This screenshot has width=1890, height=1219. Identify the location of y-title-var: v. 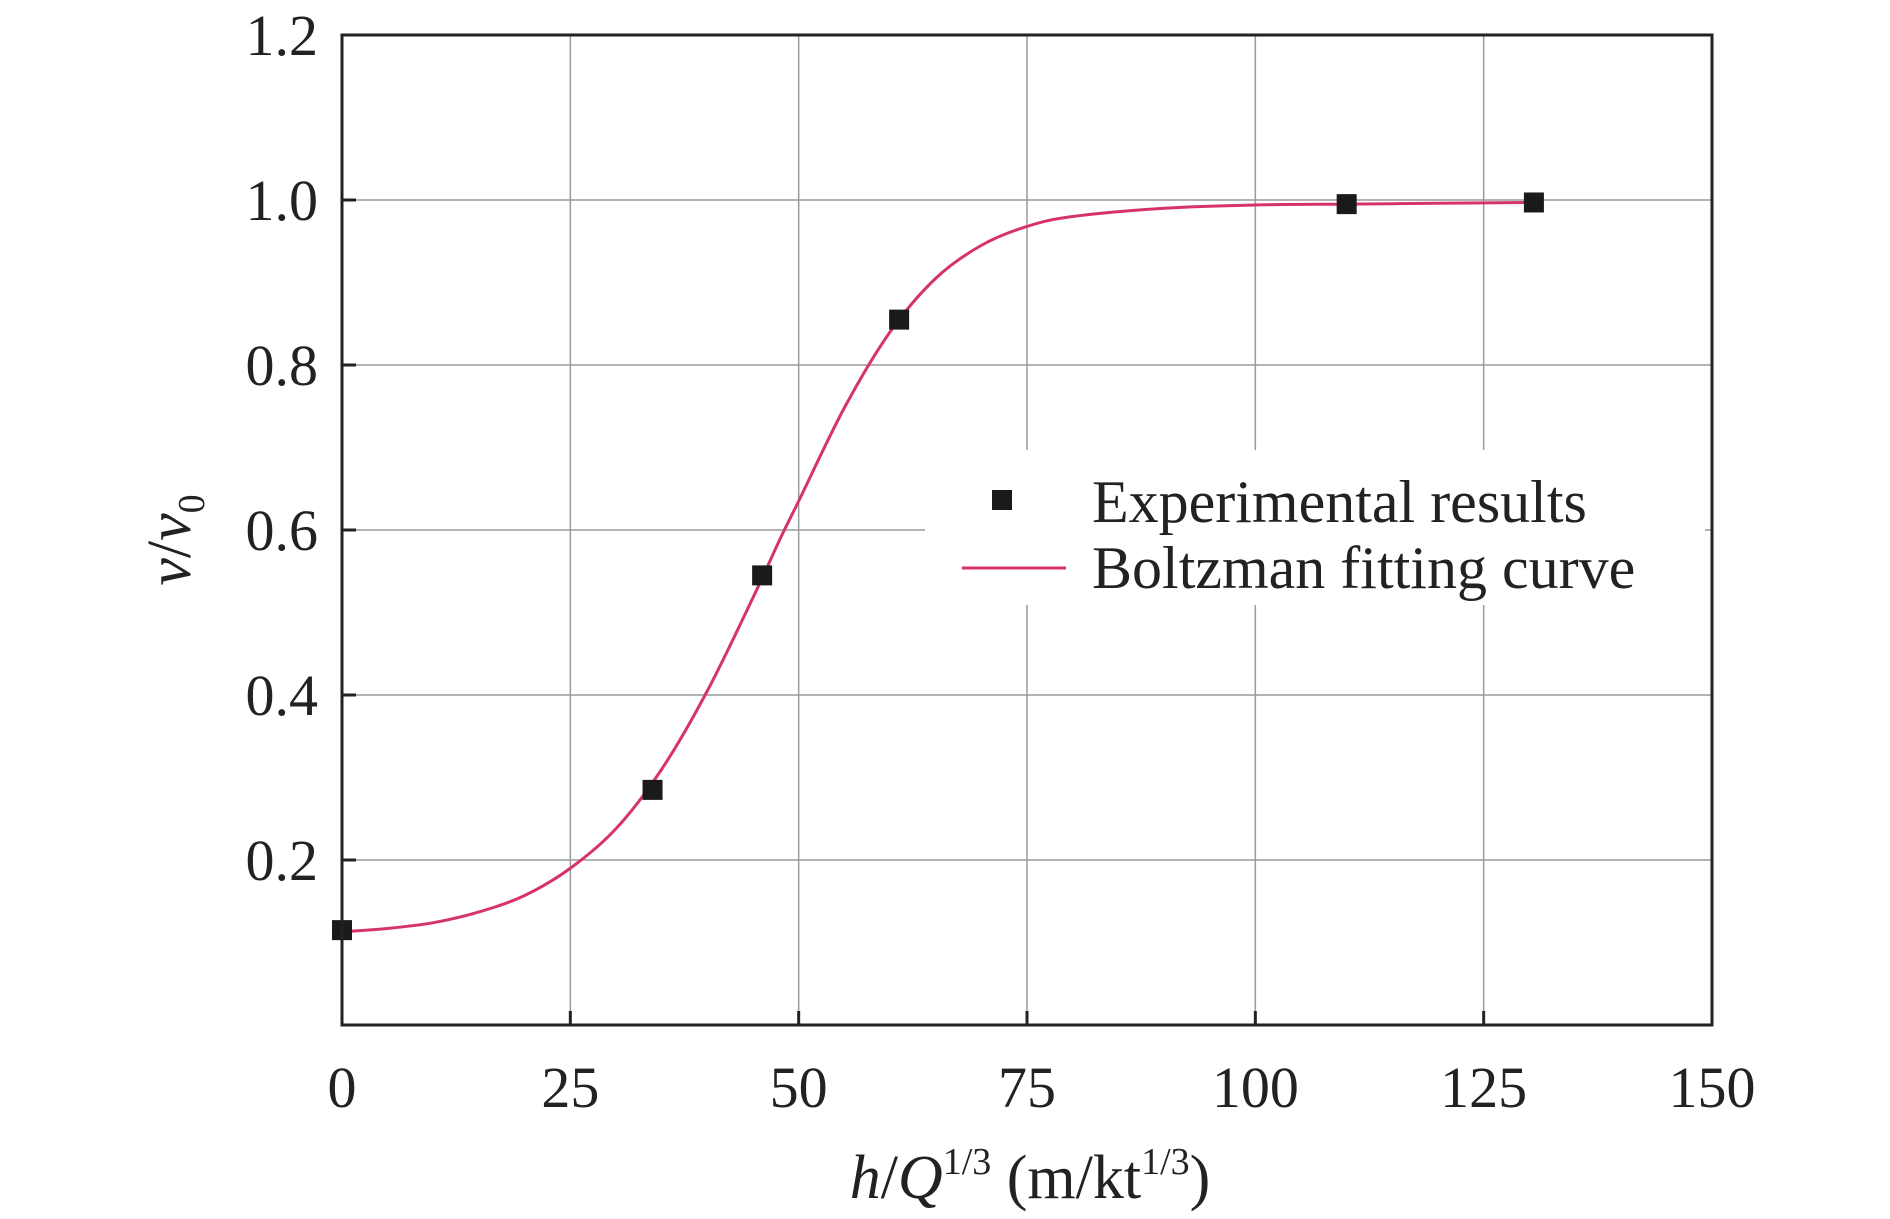
(170, 572).